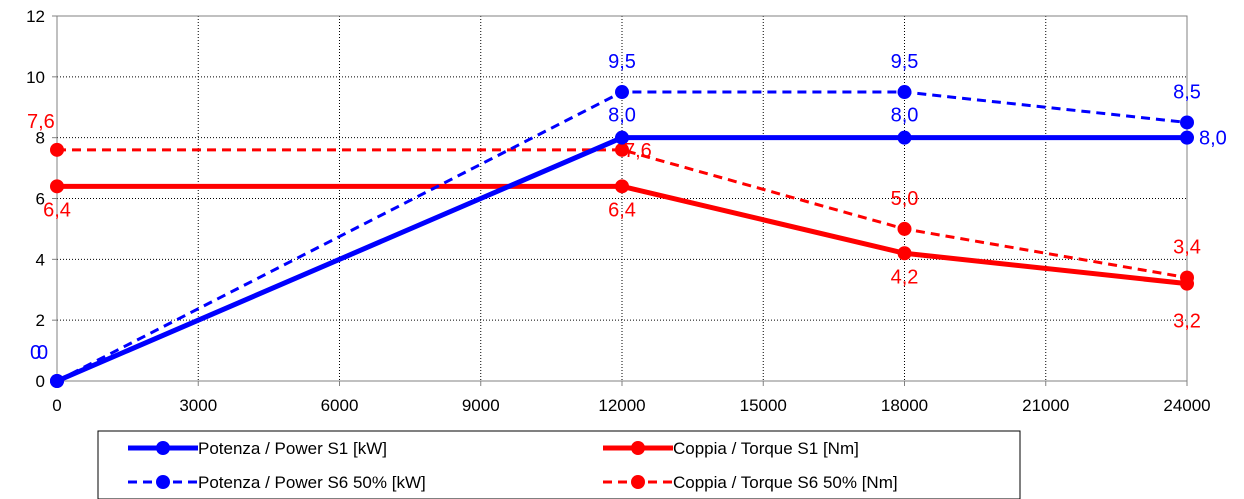  What do you see at coordinates (763, 405) in the screenshot?
I see `x-tick-label: 15000` at bounding box center [763, 405].